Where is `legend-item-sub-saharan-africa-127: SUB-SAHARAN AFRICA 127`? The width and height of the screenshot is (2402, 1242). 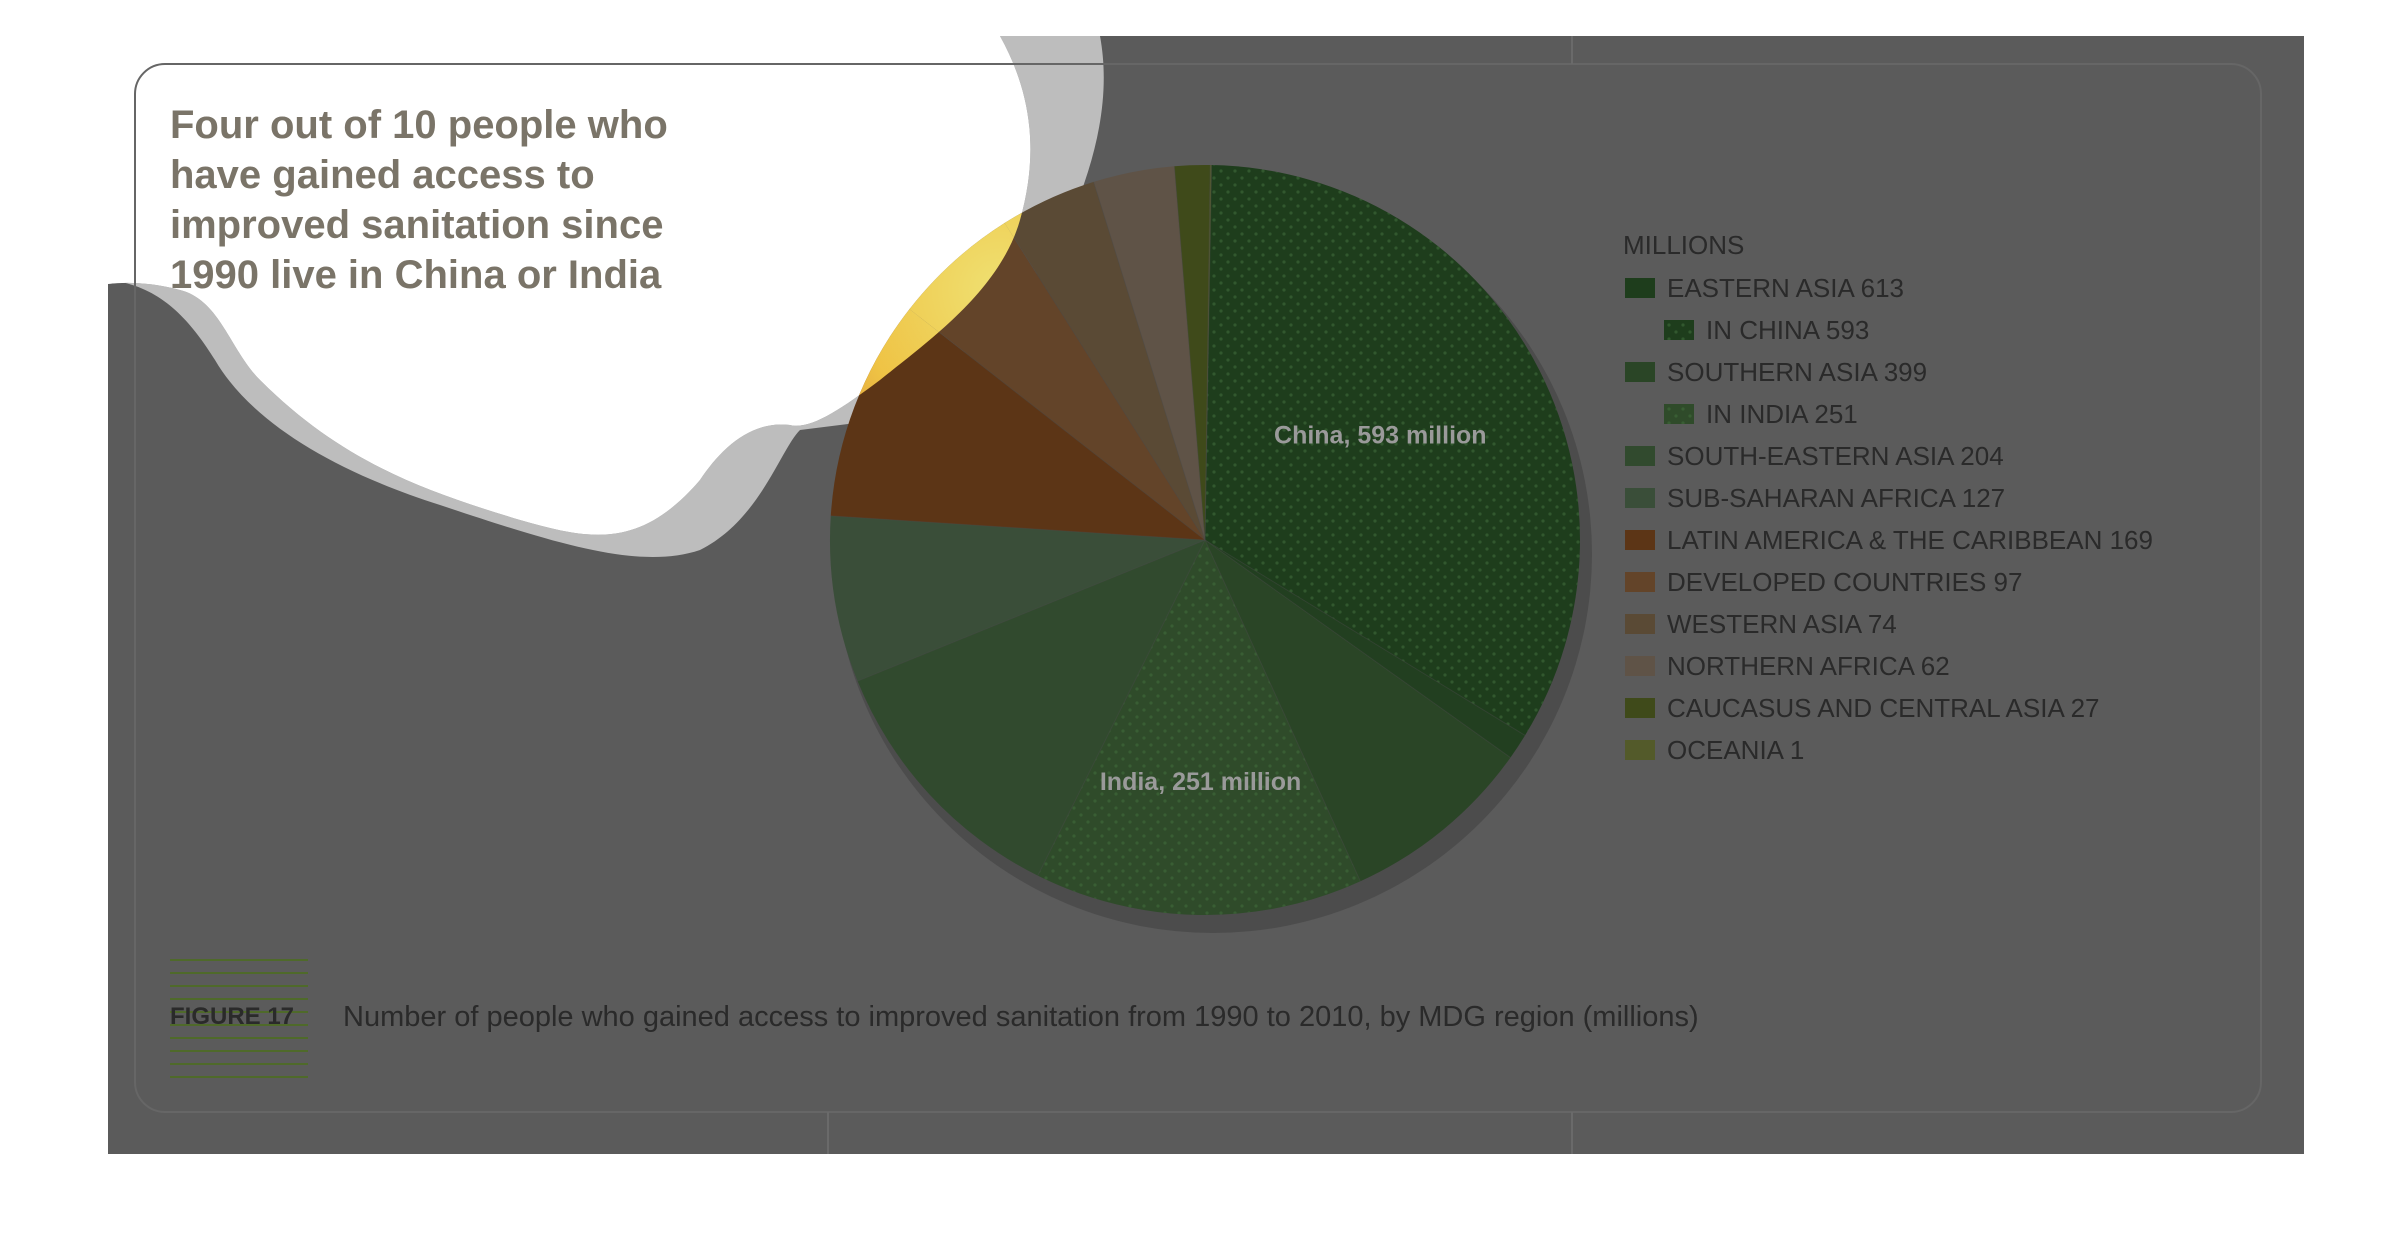 legend-item-sub-saharan-africa-127: SUB-SAHARAN AFRICA 127 is located at coordinates (1836, 498).